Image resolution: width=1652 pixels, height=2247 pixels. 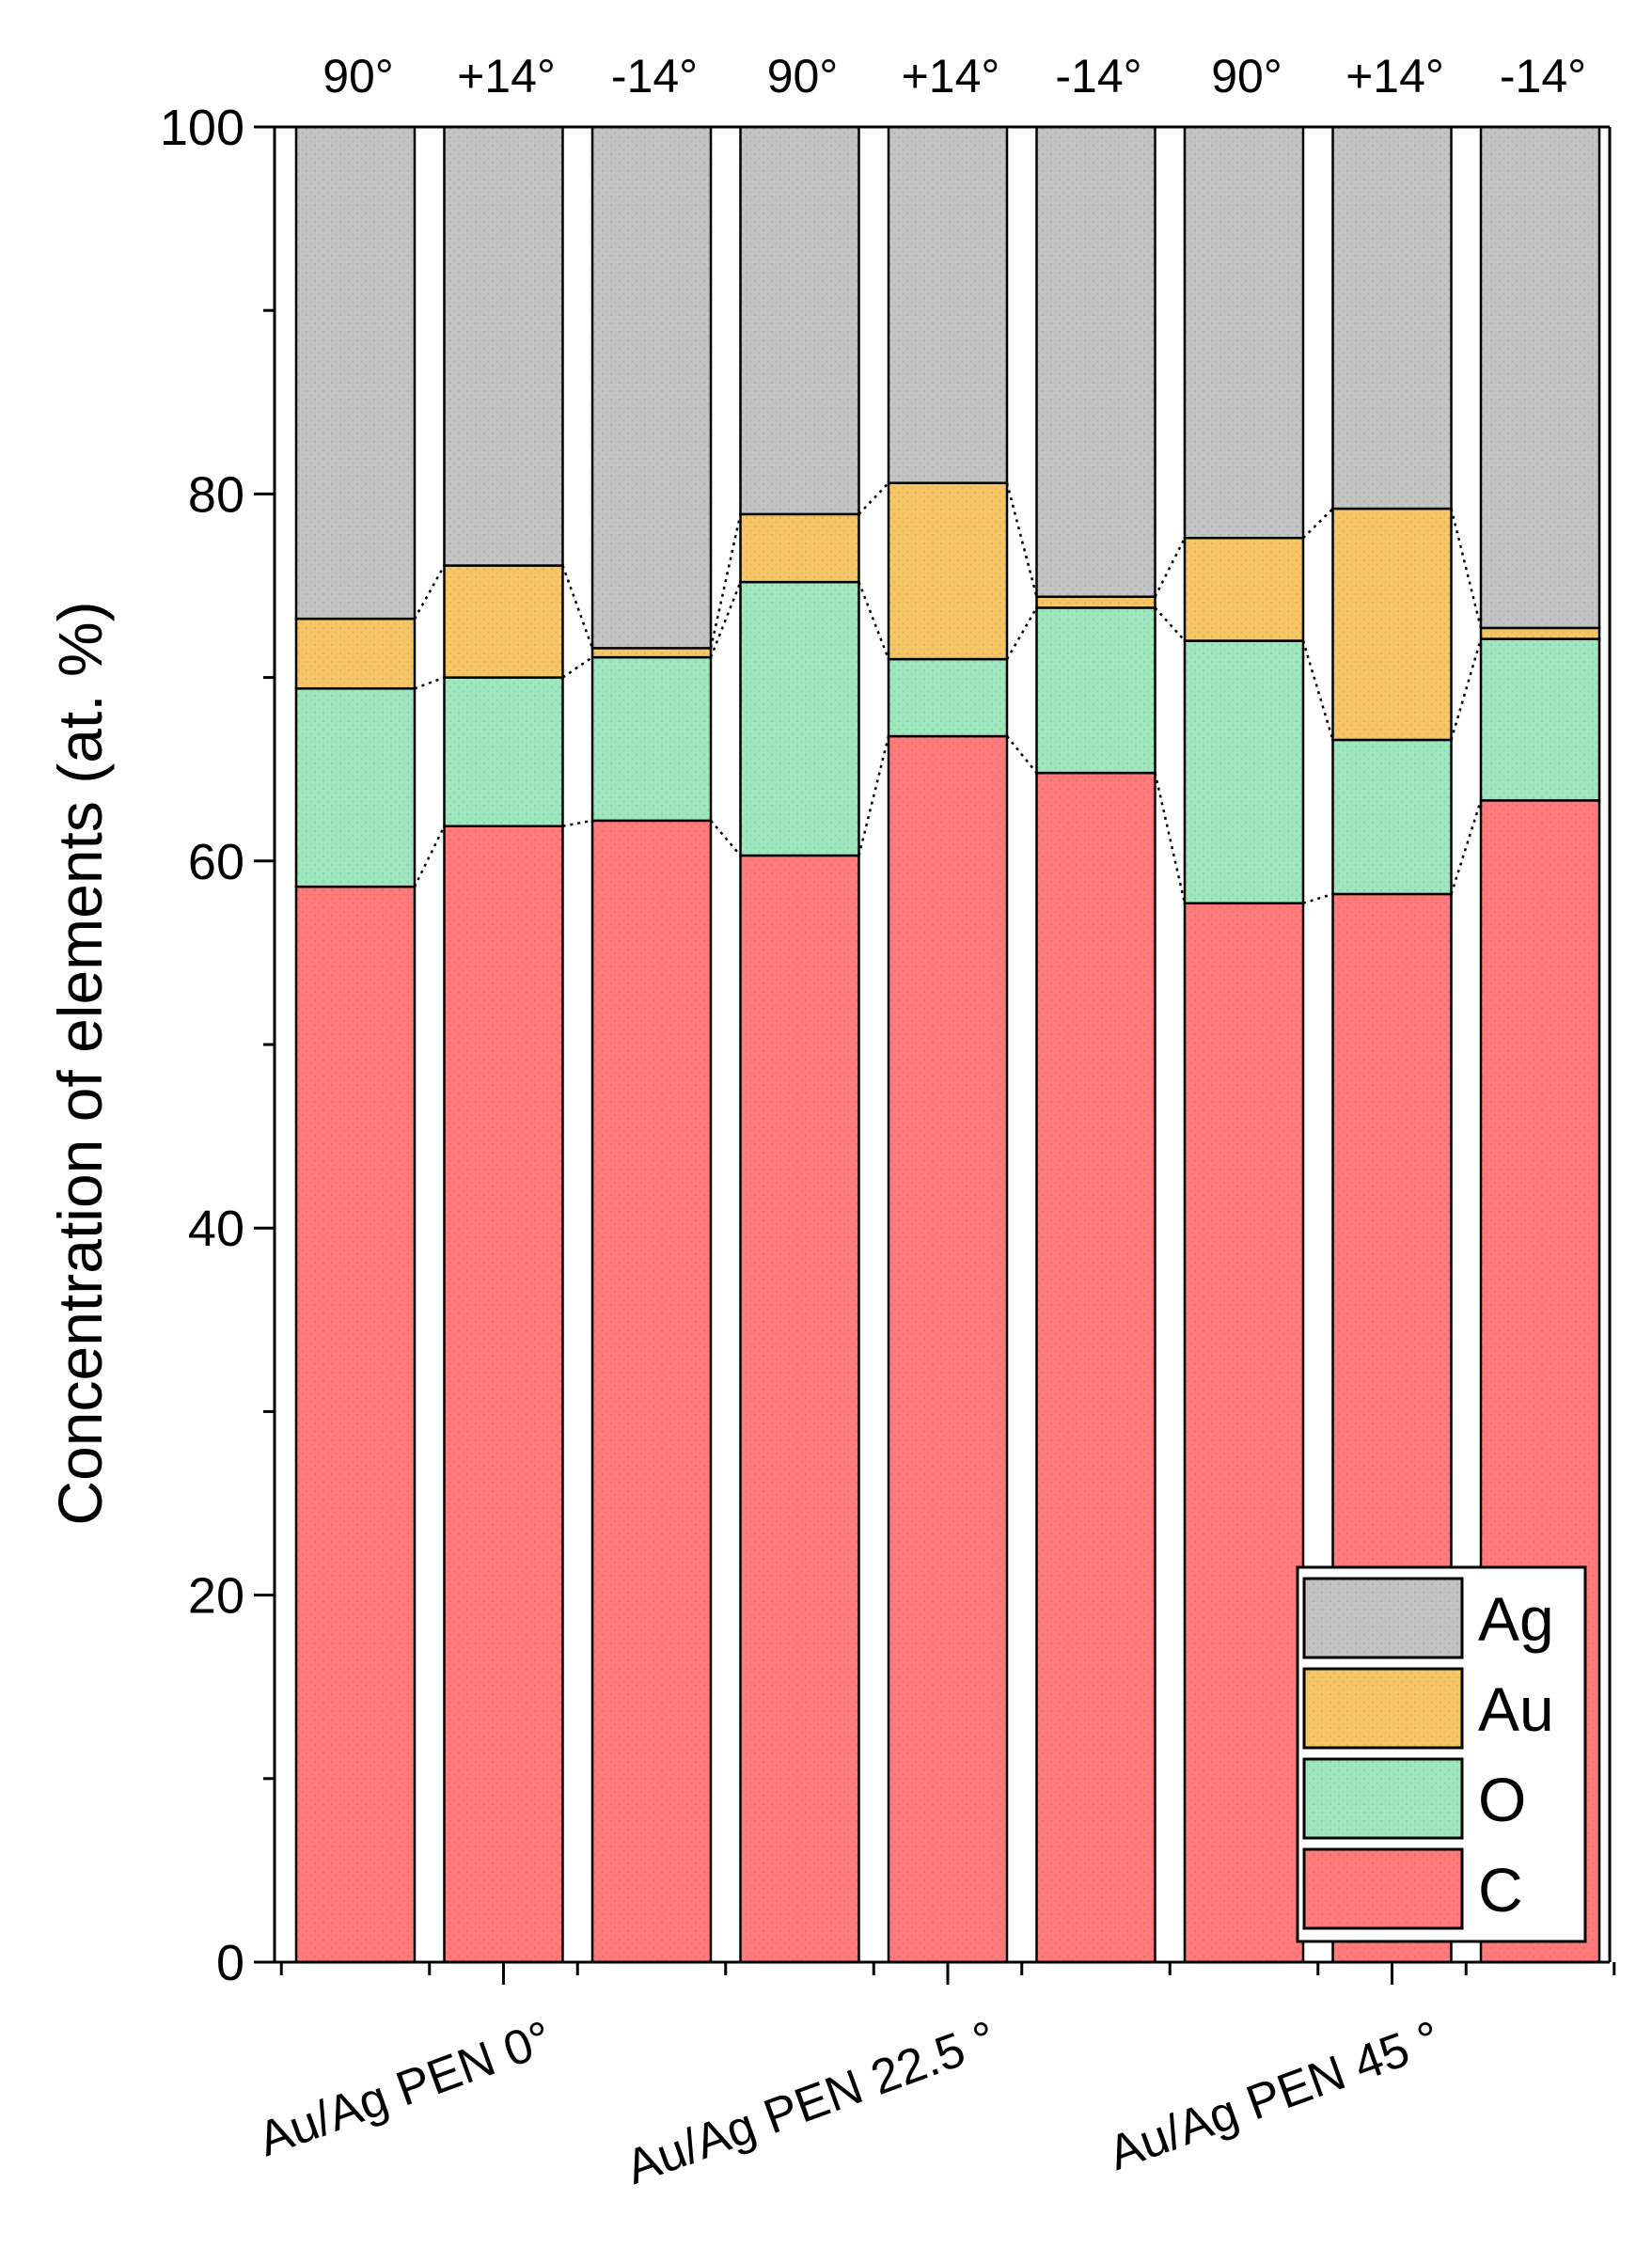 I want to click on legend-swatch-texture-au, so click(x=1383, y=1708).